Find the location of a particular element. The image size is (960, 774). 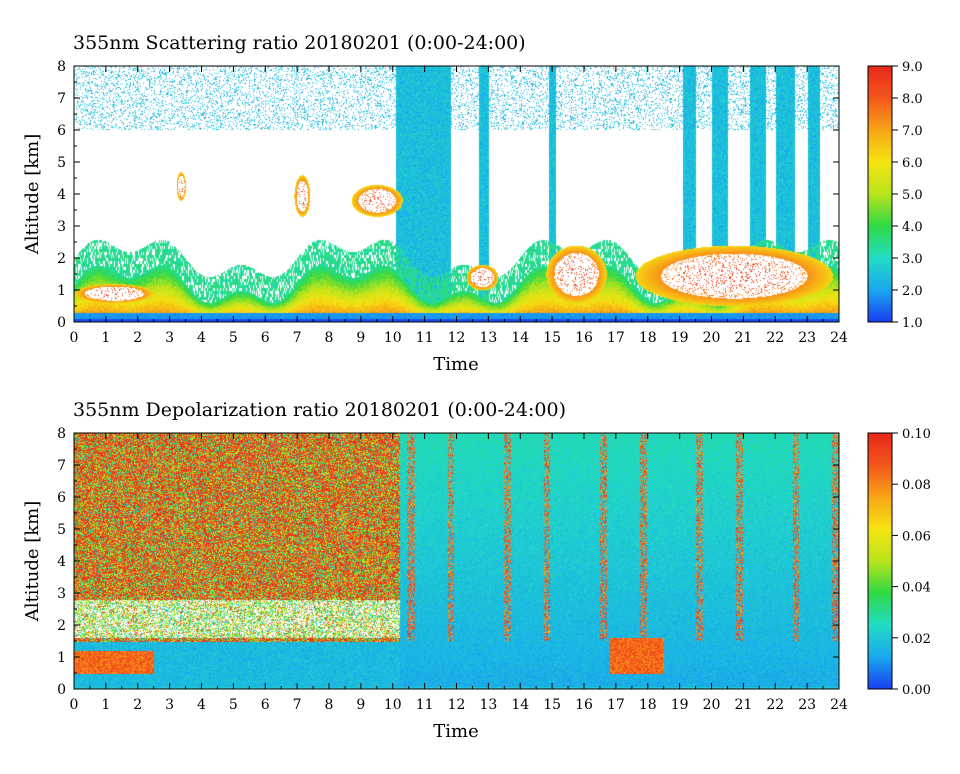

depolarization-ratio-colorbar is located at coordinates (880, 561).